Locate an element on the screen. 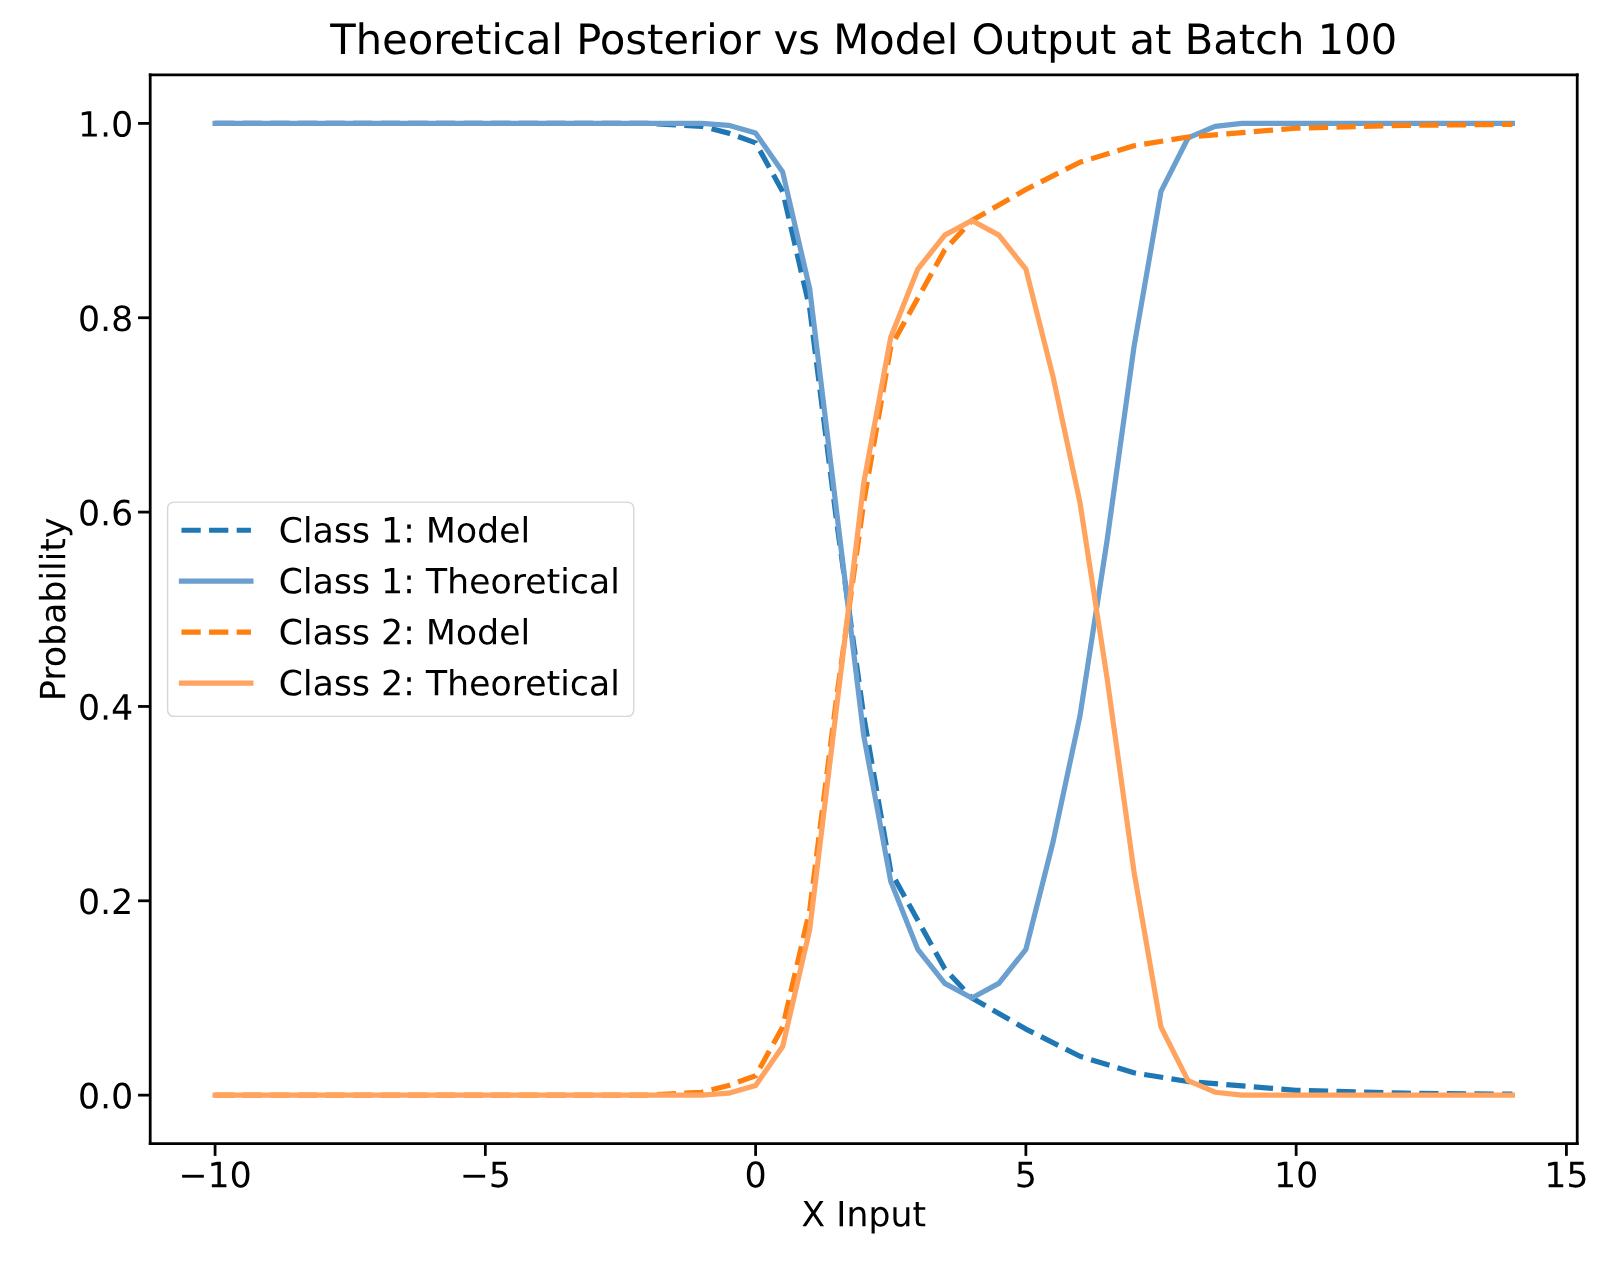 This screenshot has width=1598, height=1268. y-tick-label: 0.4 is located at coordinates (106, 707).